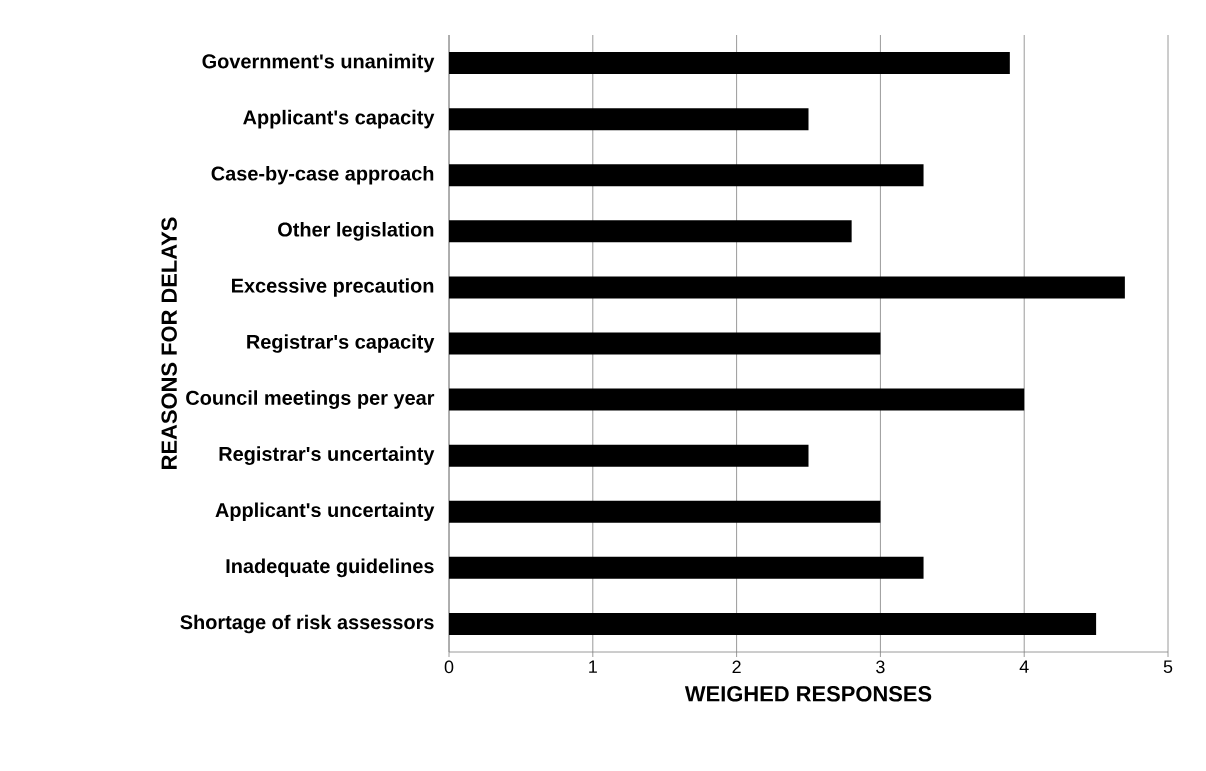 The width and height of the screenshot is (1206, 771). Describe the element at coordinates (169, 343) in the screenshot. I see `y-axis-title: REASONS FOR DELAYS` at that location.